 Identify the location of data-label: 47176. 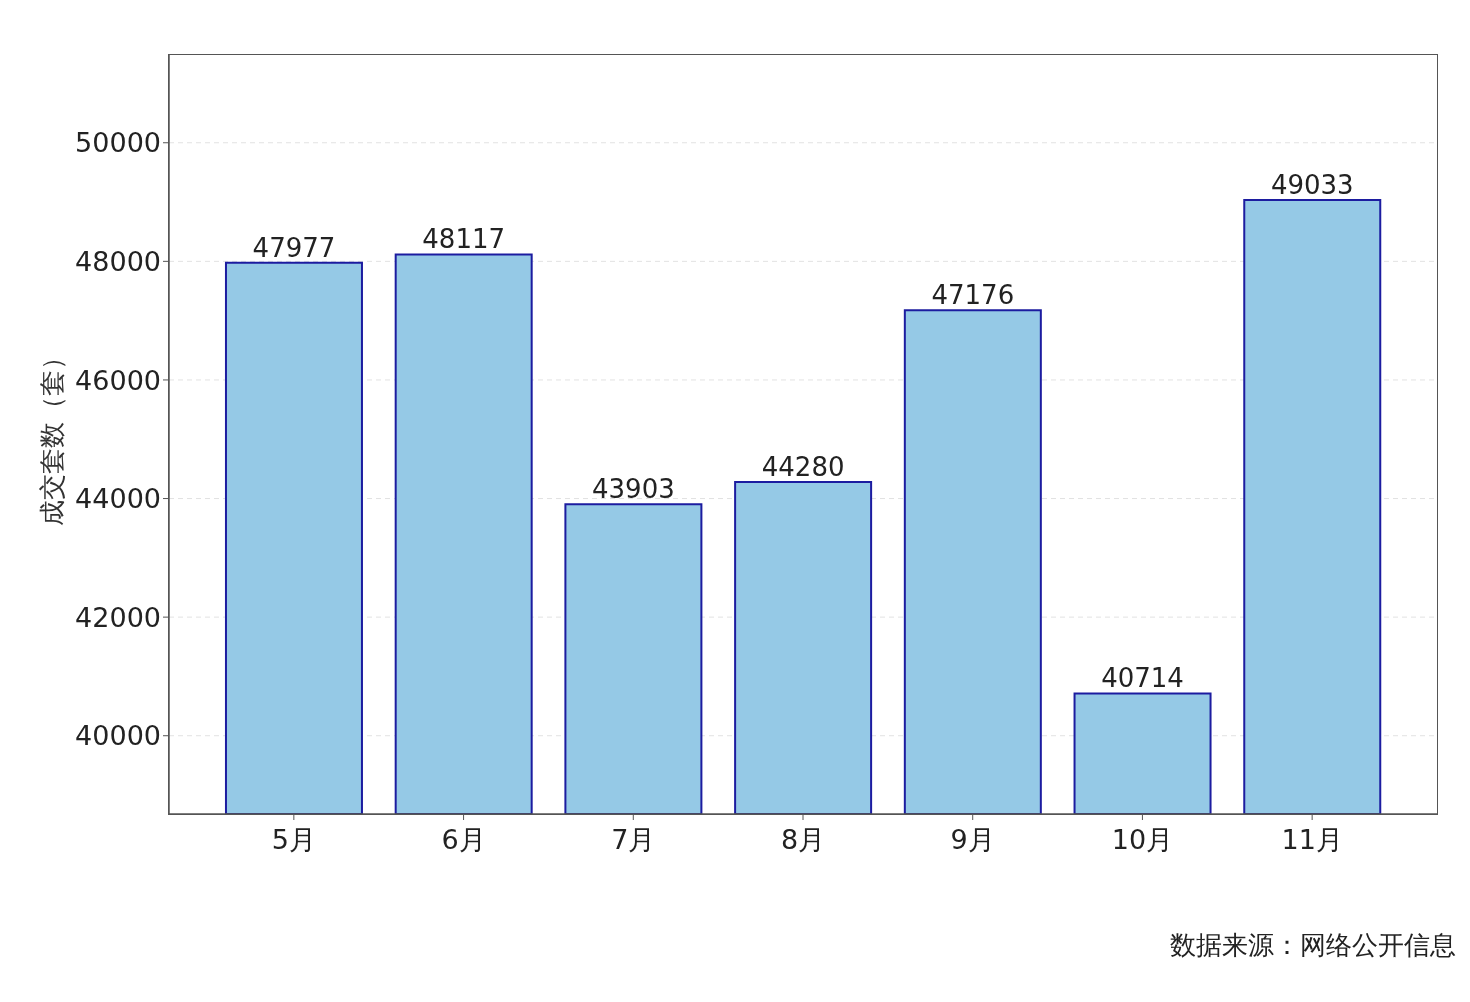
(973, 295).